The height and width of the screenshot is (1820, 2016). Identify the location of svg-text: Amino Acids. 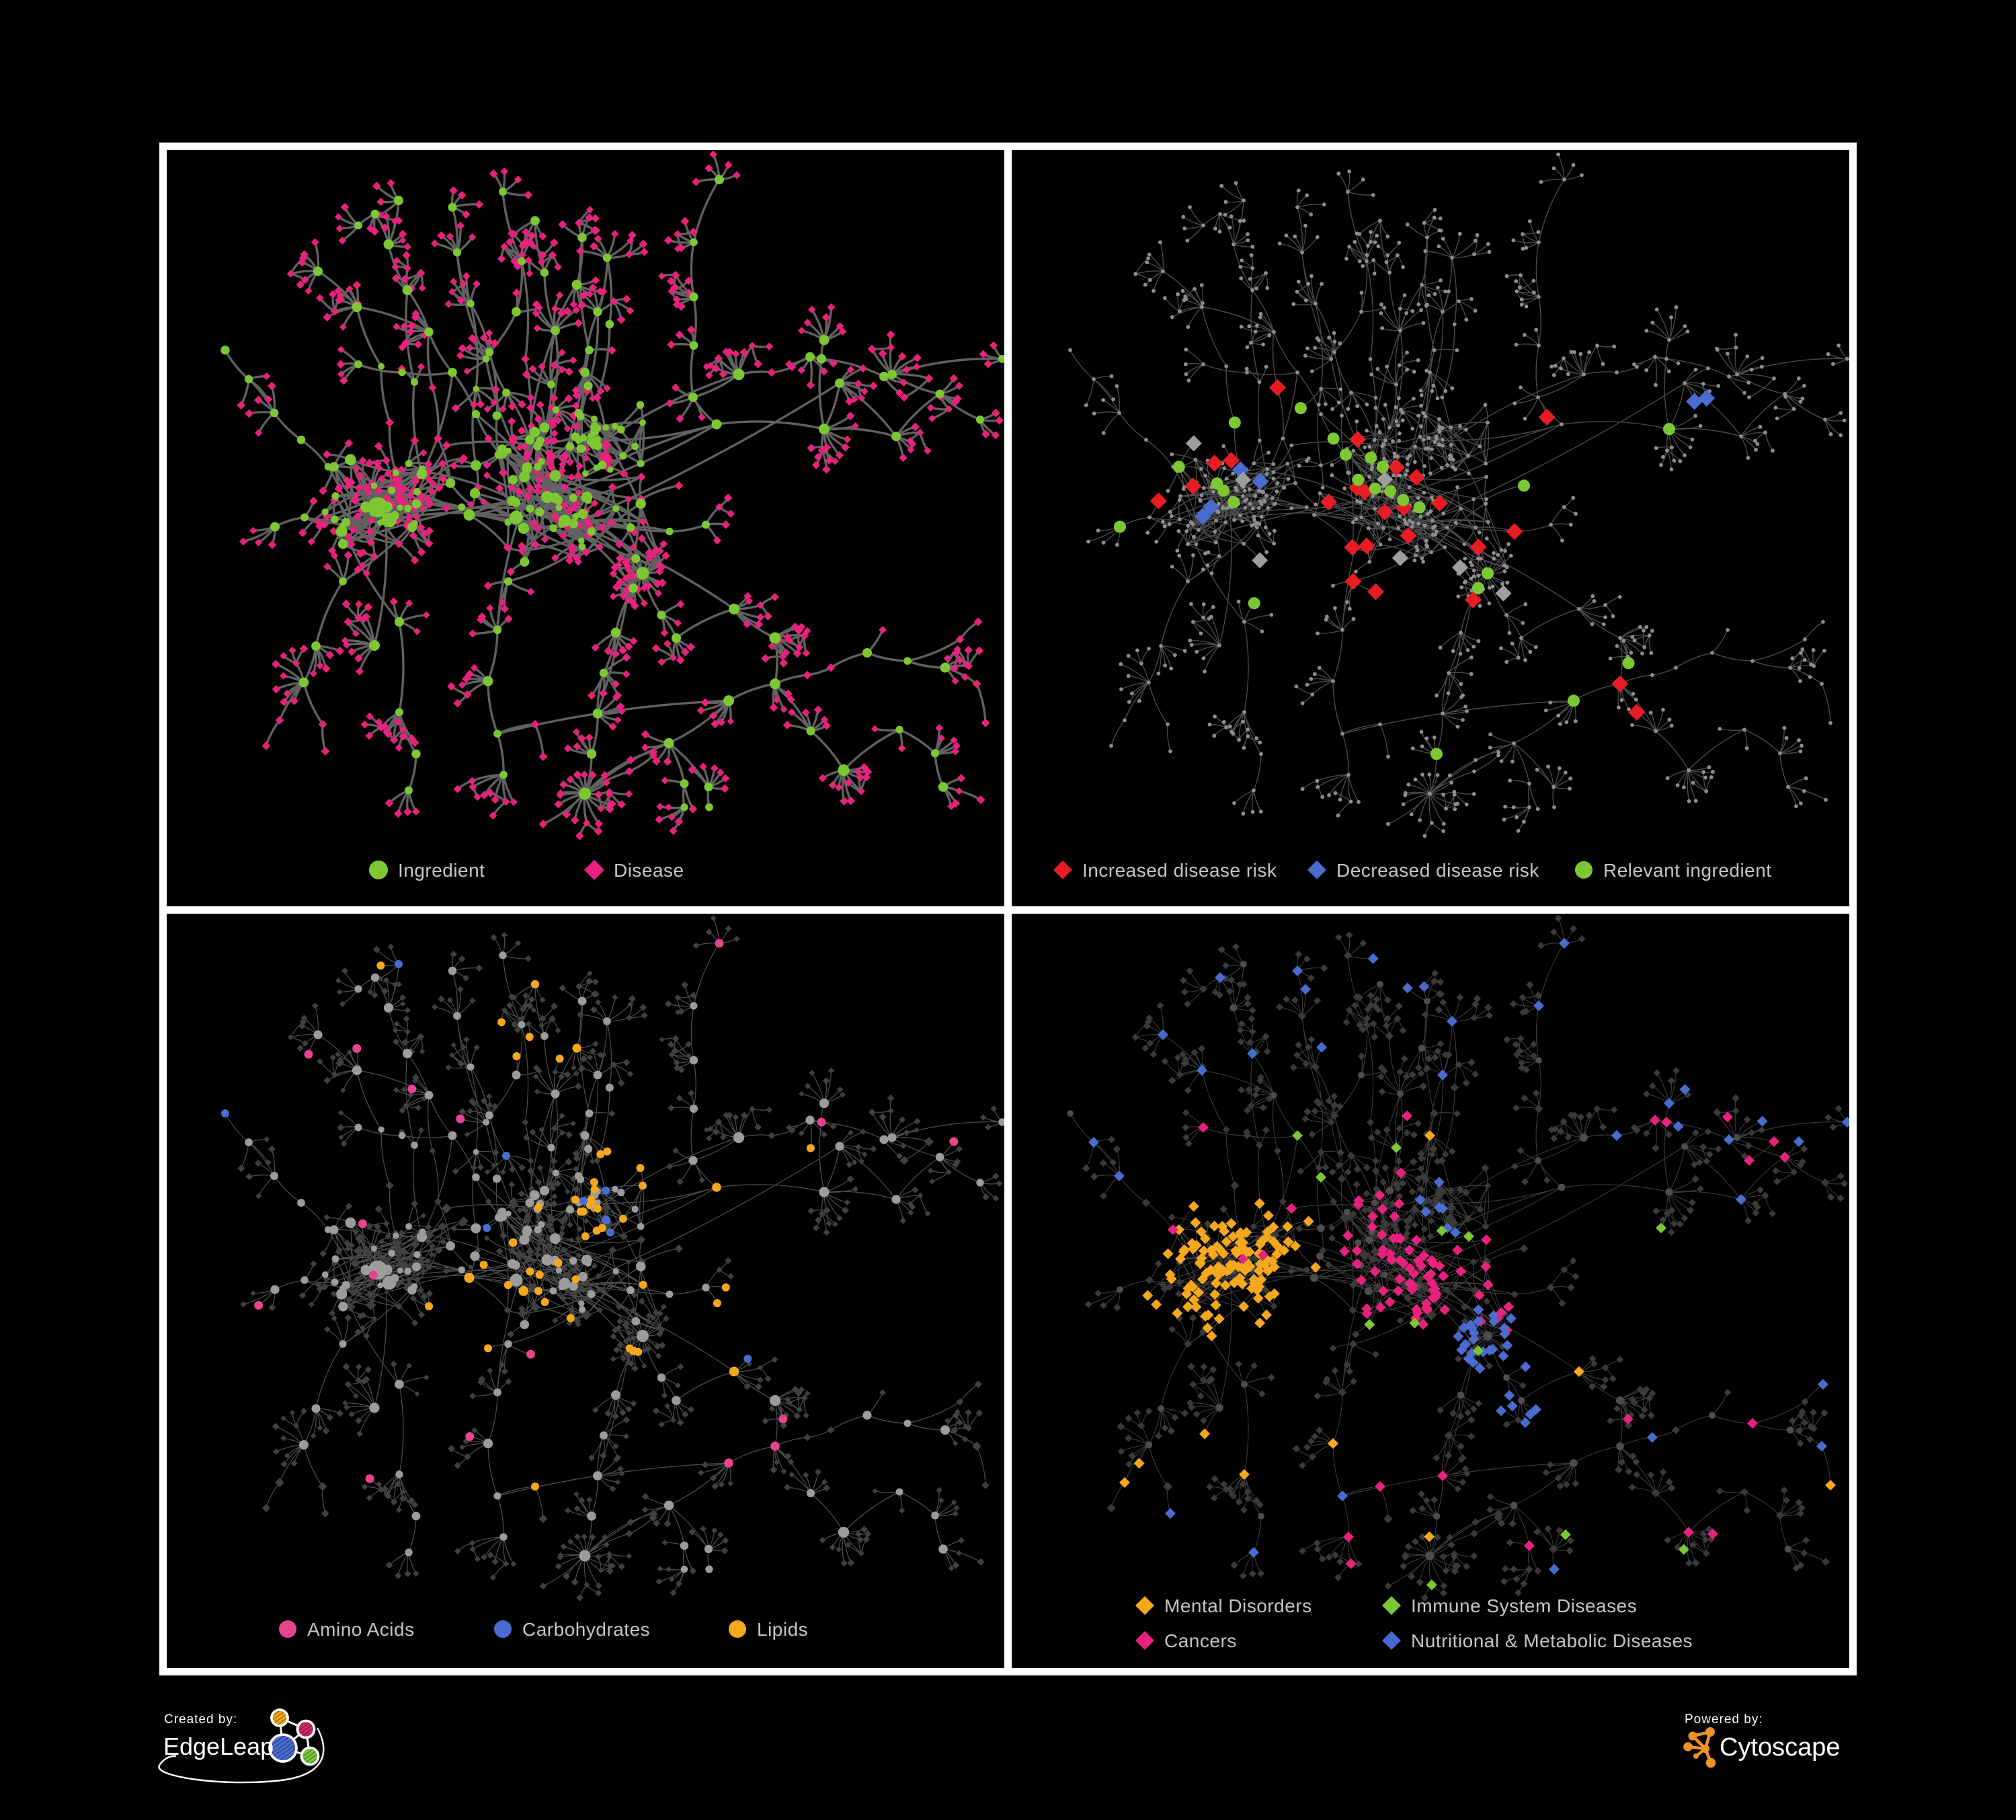
(361, 1629).